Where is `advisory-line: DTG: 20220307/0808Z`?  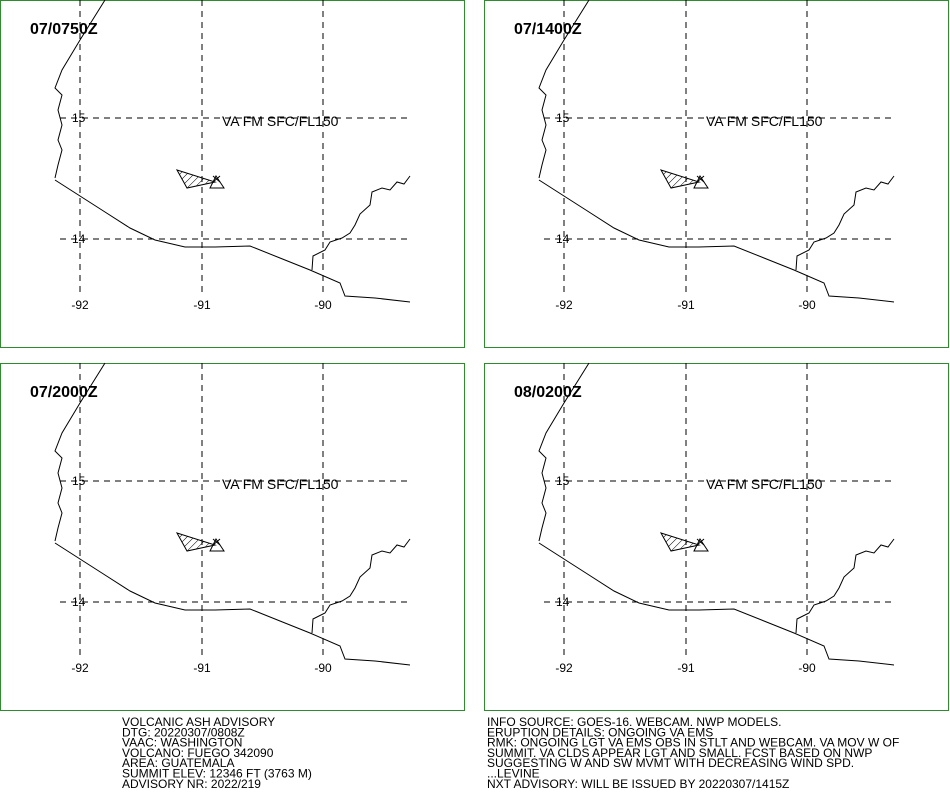 advisory-line: DTG: 20220307/0808Z is located at coordinates (183, 732).